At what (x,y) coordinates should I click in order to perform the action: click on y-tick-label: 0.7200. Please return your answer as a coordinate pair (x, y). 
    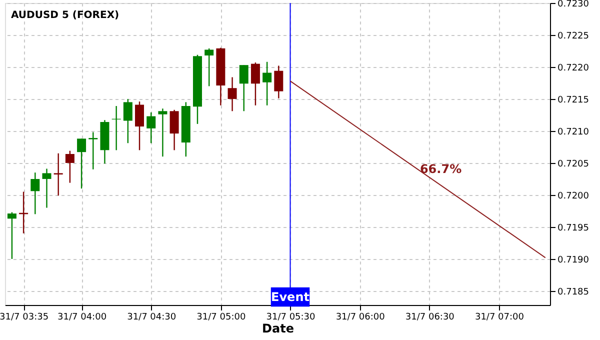
    Looking at the image, I should click on (574, 196).